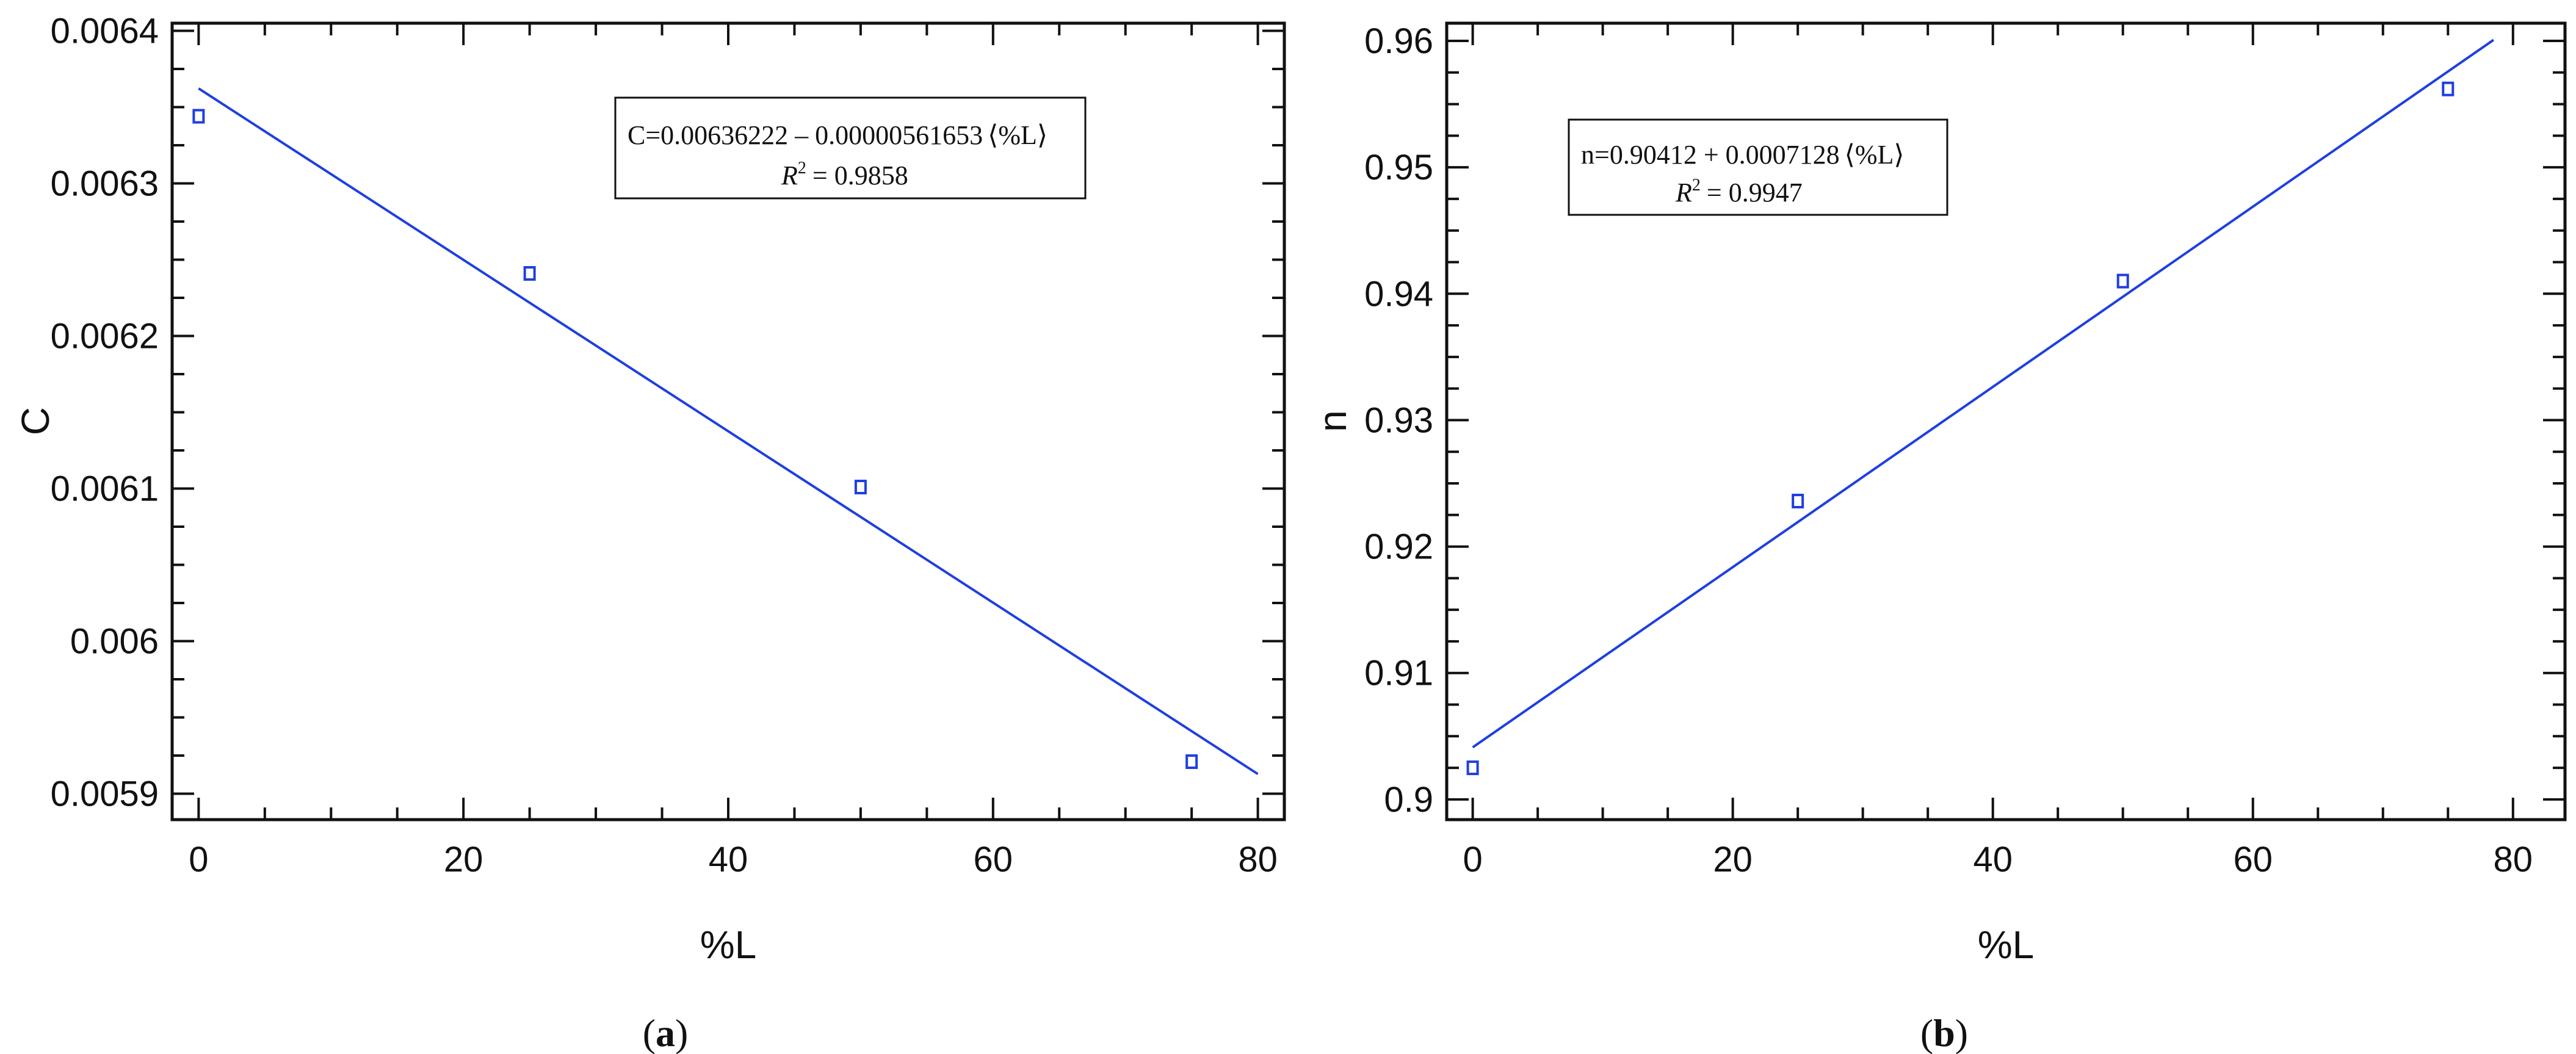  I want to click on panel-b-x-axis-title: %L, so click(2006, 945).